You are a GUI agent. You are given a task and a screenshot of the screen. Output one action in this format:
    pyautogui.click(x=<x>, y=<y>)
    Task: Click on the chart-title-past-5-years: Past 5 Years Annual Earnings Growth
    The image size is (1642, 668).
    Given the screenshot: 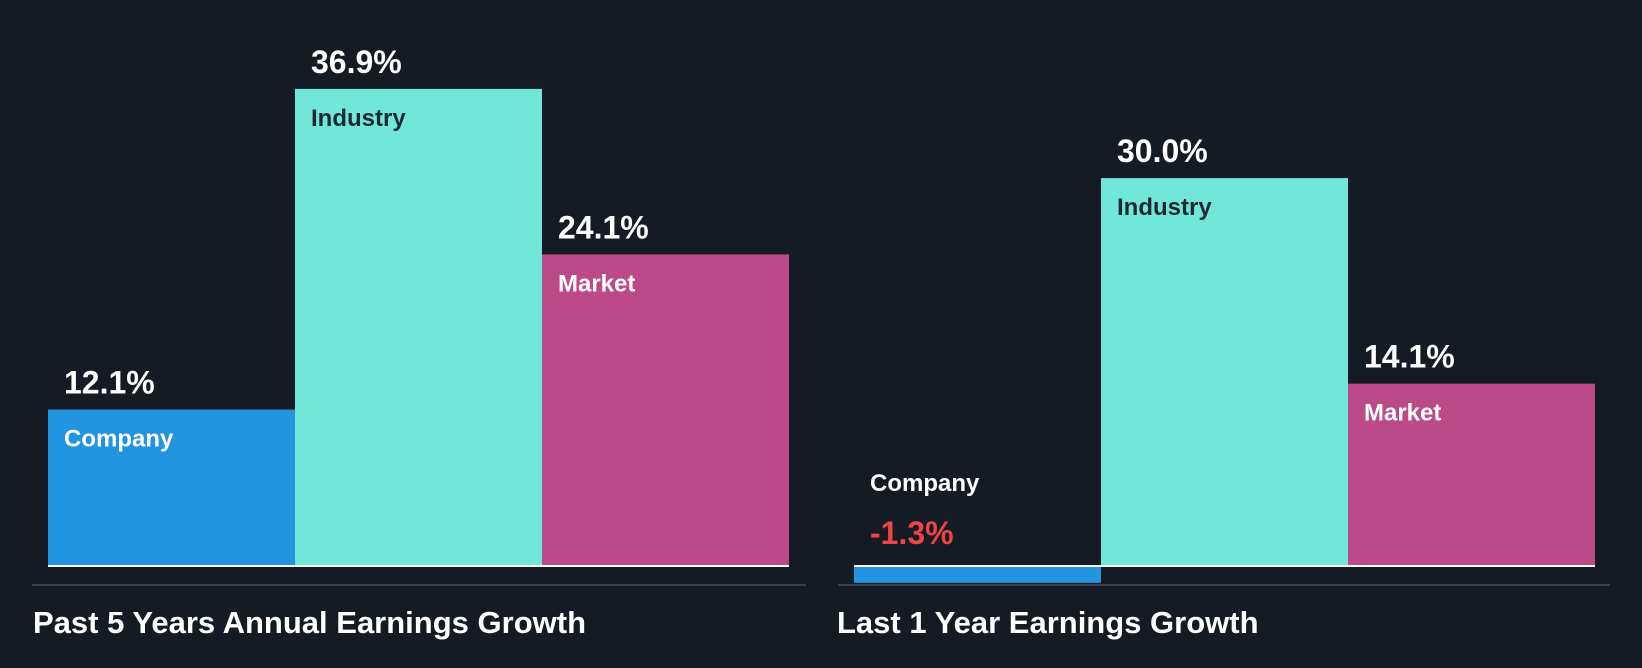 What is the action you would take?
    pyautogui.click(x=310, y=622)
    